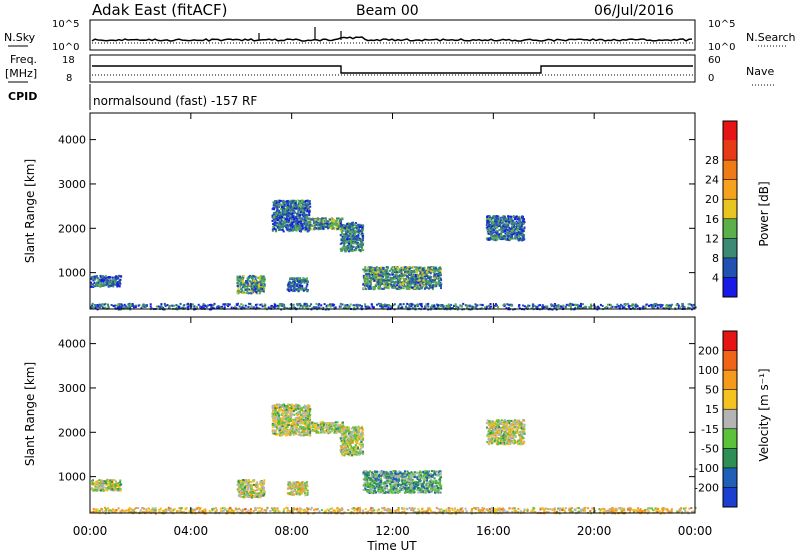 The width and height of the screenshot is (800, 554). What do you see at coordinates (68, 60) in the screenshot?
I see `freq-left-tick-top: 18` at bounding box center [68, 60].